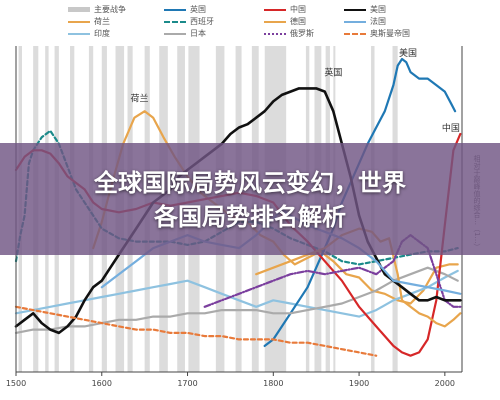  I want to click on legend-item-11: 奥斯曼帝国, so click(377, 33).